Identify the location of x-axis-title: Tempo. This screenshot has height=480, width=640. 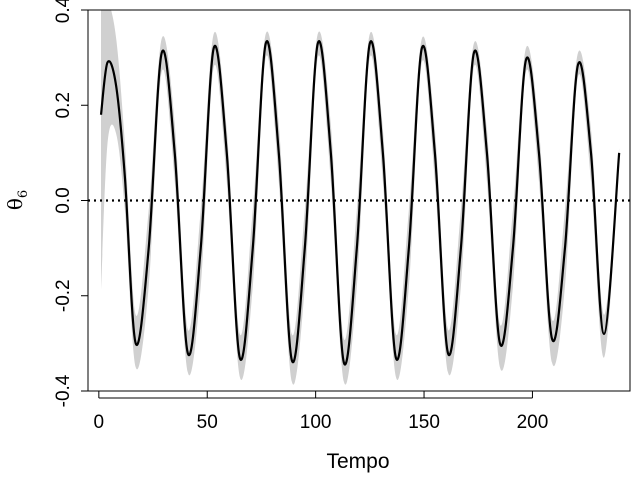
(357, 461).